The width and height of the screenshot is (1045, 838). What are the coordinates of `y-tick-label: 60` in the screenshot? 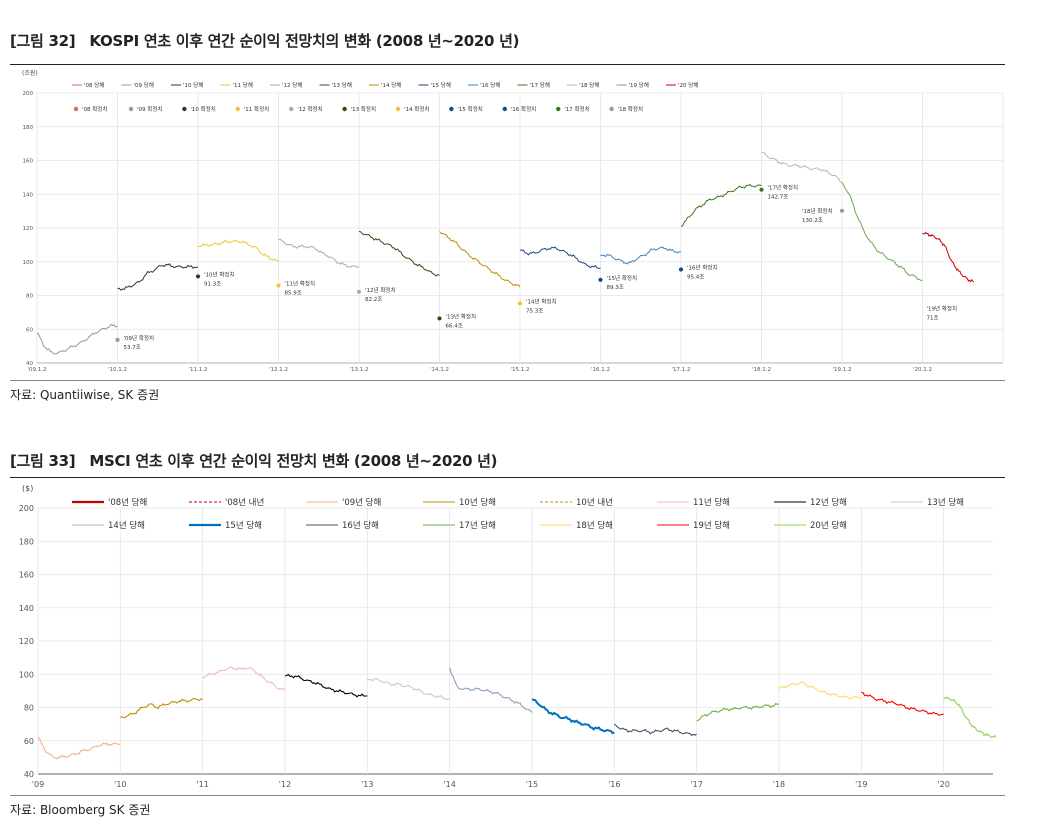 It's located at (29, 741).